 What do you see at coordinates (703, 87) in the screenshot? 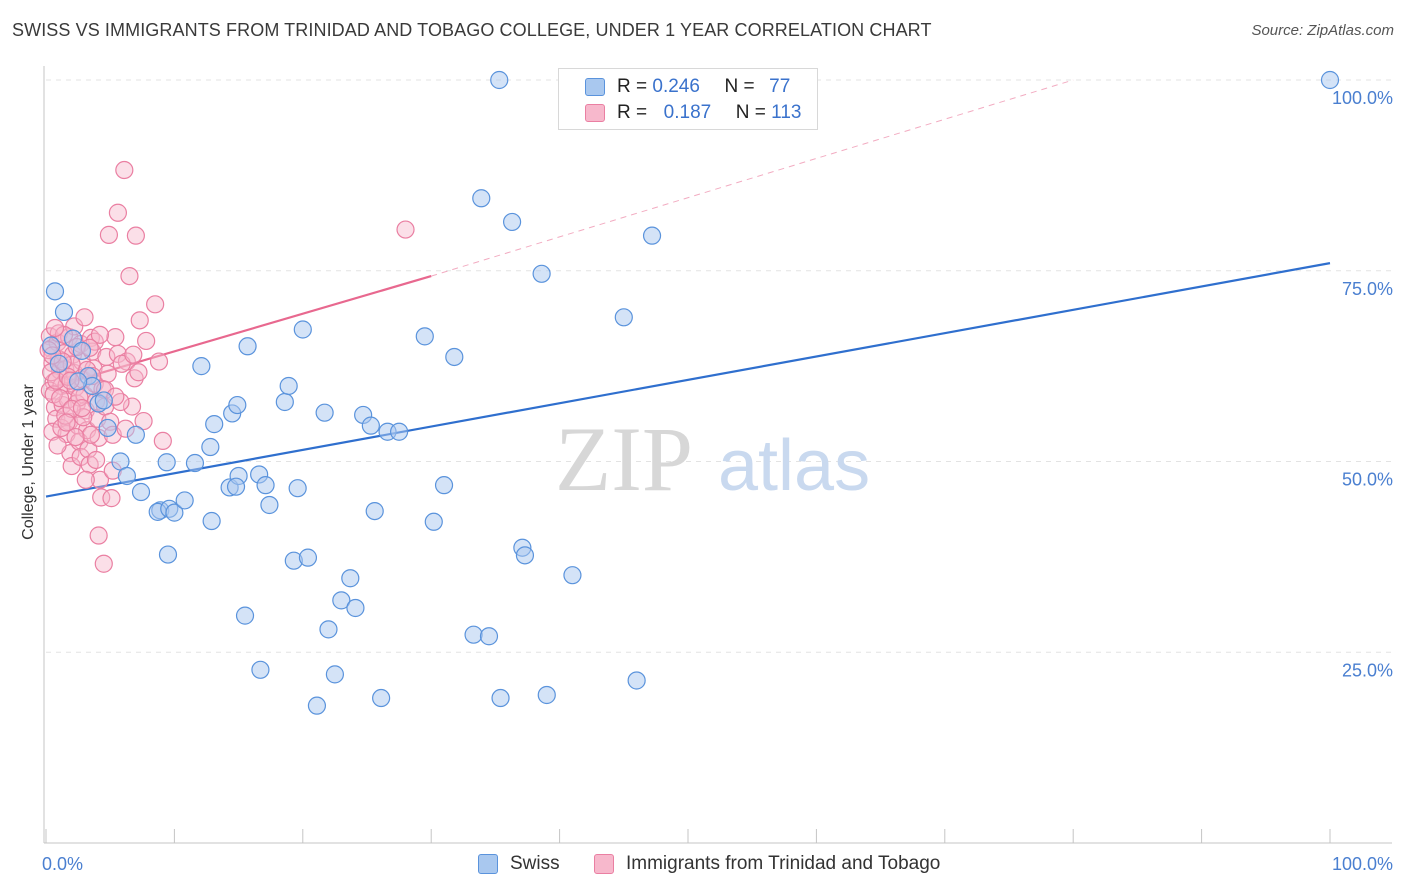
I see `legend-swiss-stats: R = 0.246 N = 77` at bounding box center [703, 87].